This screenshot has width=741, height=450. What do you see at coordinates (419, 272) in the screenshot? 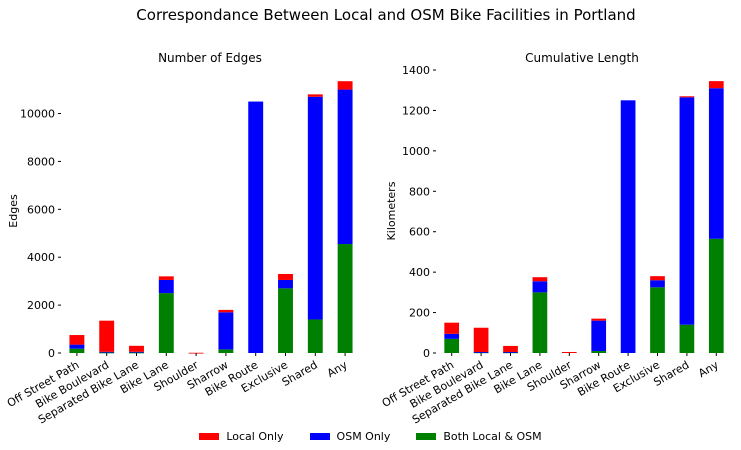
I see `length-y-tick-label: 400` at bounding box center [419, 272].